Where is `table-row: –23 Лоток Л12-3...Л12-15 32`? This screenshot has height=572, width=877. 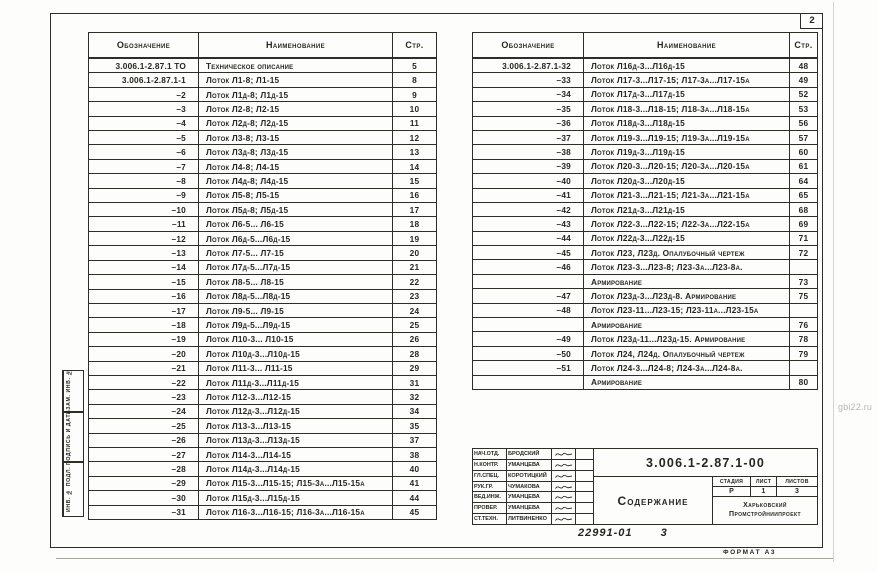 table-row: –23 Лоток Л12-3...Л12-15 32 is located at coordinates (262, 397).